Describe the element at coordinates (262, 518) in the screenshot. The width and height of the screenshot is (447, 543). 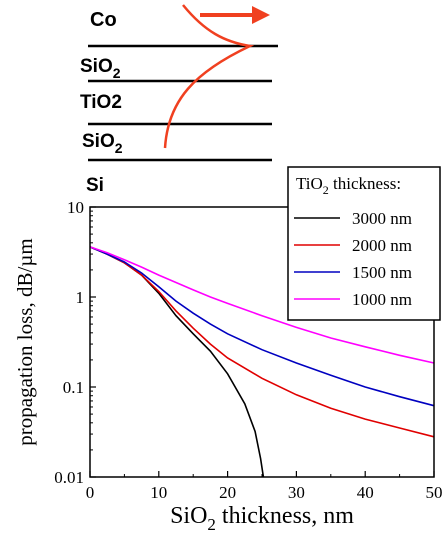
I see `x-axis-label: SiO2 thickness, nm` at that location.